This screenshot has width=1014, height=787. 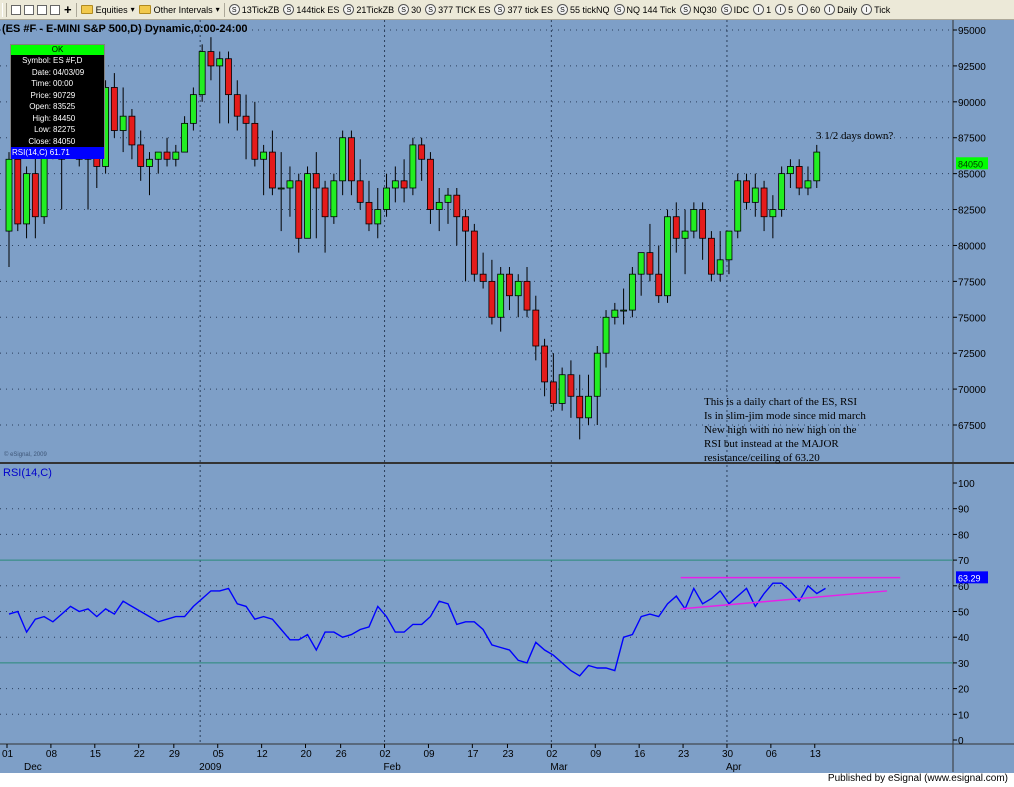 What do you see at coordinates (57, 50) in the screenshot?
I see `data-box-status: OK` at bounding box center [57, 50].